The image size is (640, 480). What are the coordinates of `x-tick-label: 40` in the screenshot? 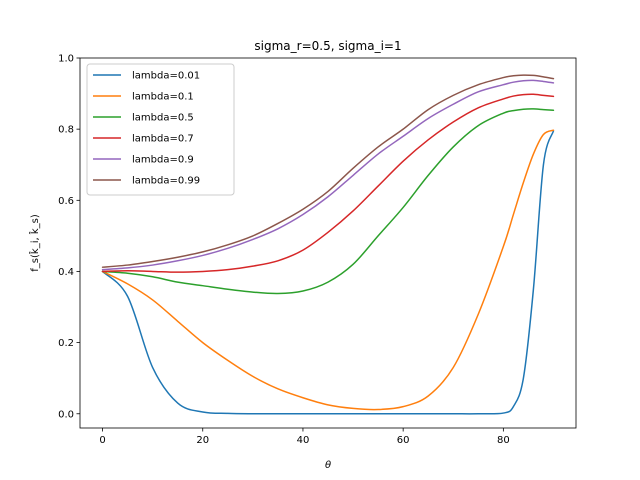 It's located at (303, 440).